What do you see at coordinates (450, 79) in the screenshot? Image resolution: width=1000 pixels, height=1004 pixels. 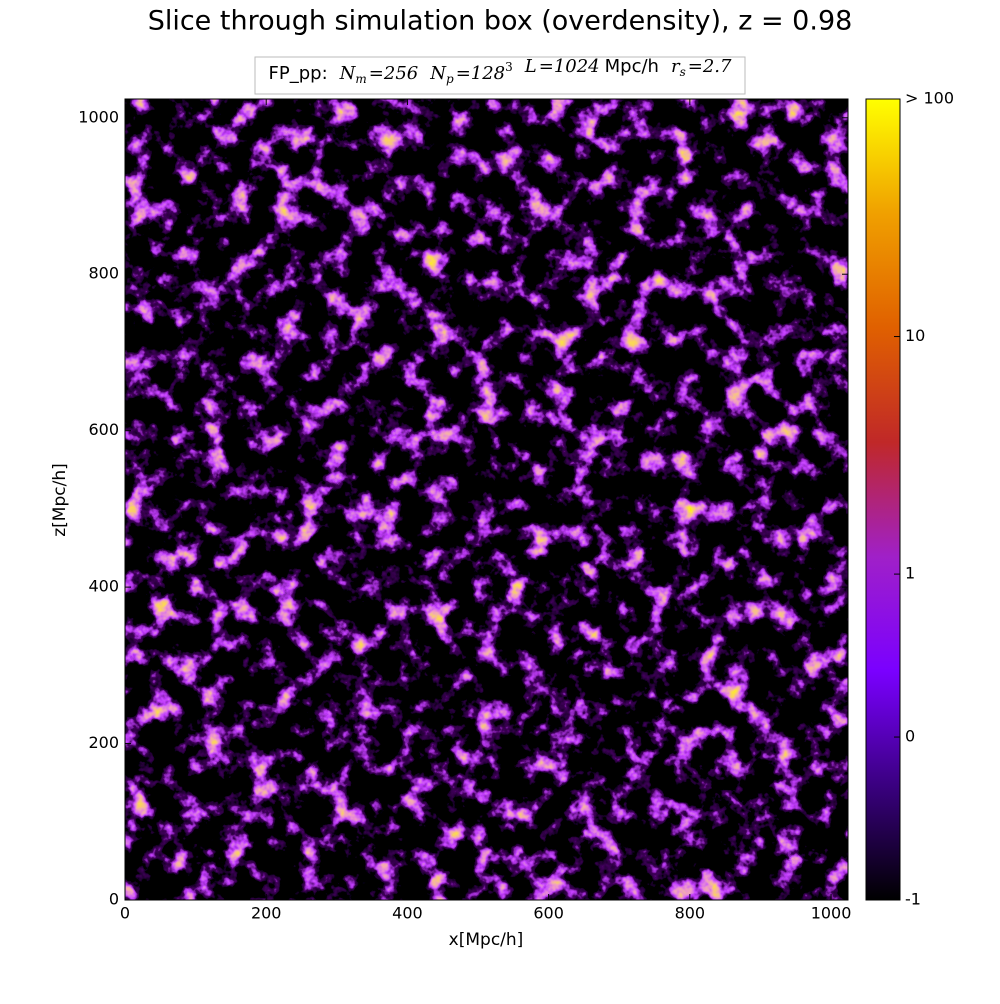 I see `param-sub: p` at bounding box center [450, 79].